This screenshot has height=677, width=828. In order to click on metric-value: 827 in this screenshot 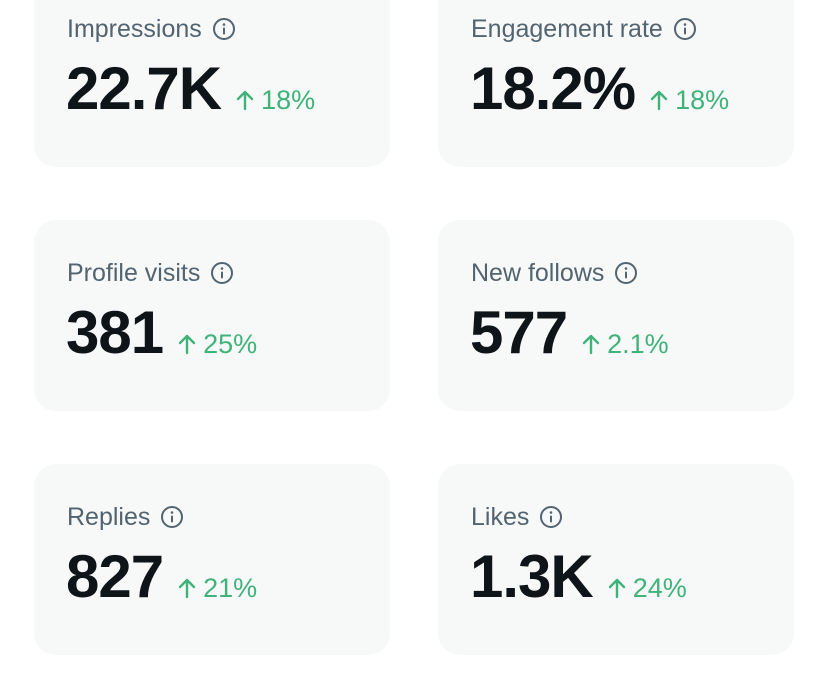, I will do `click(115, 576)`.